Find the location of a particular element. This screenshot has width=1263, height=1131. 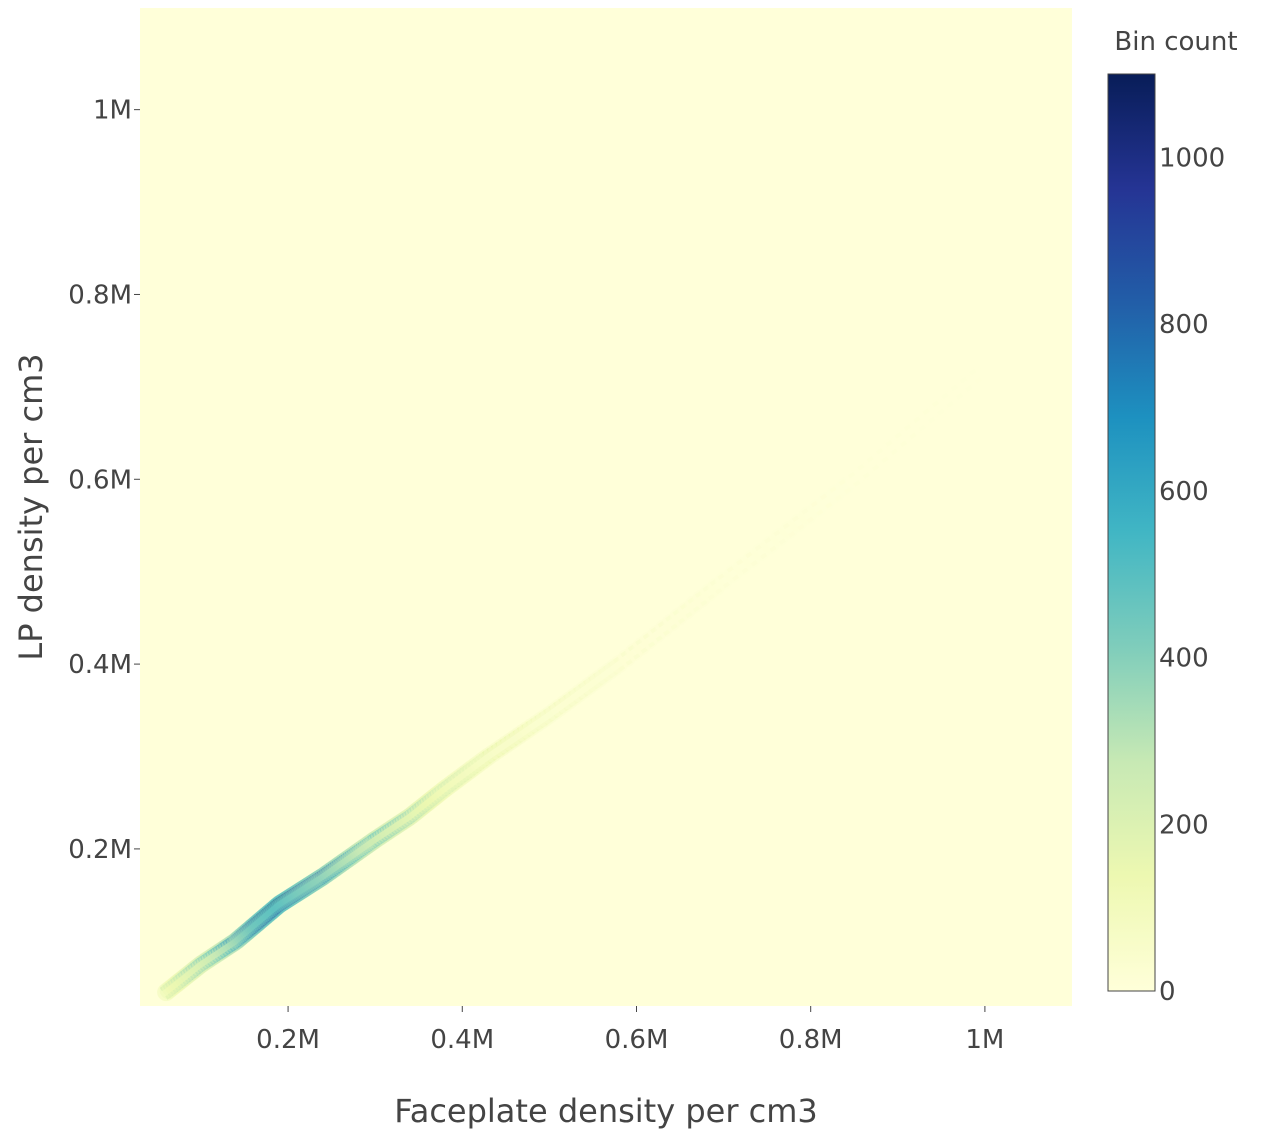

colorbar-tick-label: 400 is located at coordinates (1184, 659).